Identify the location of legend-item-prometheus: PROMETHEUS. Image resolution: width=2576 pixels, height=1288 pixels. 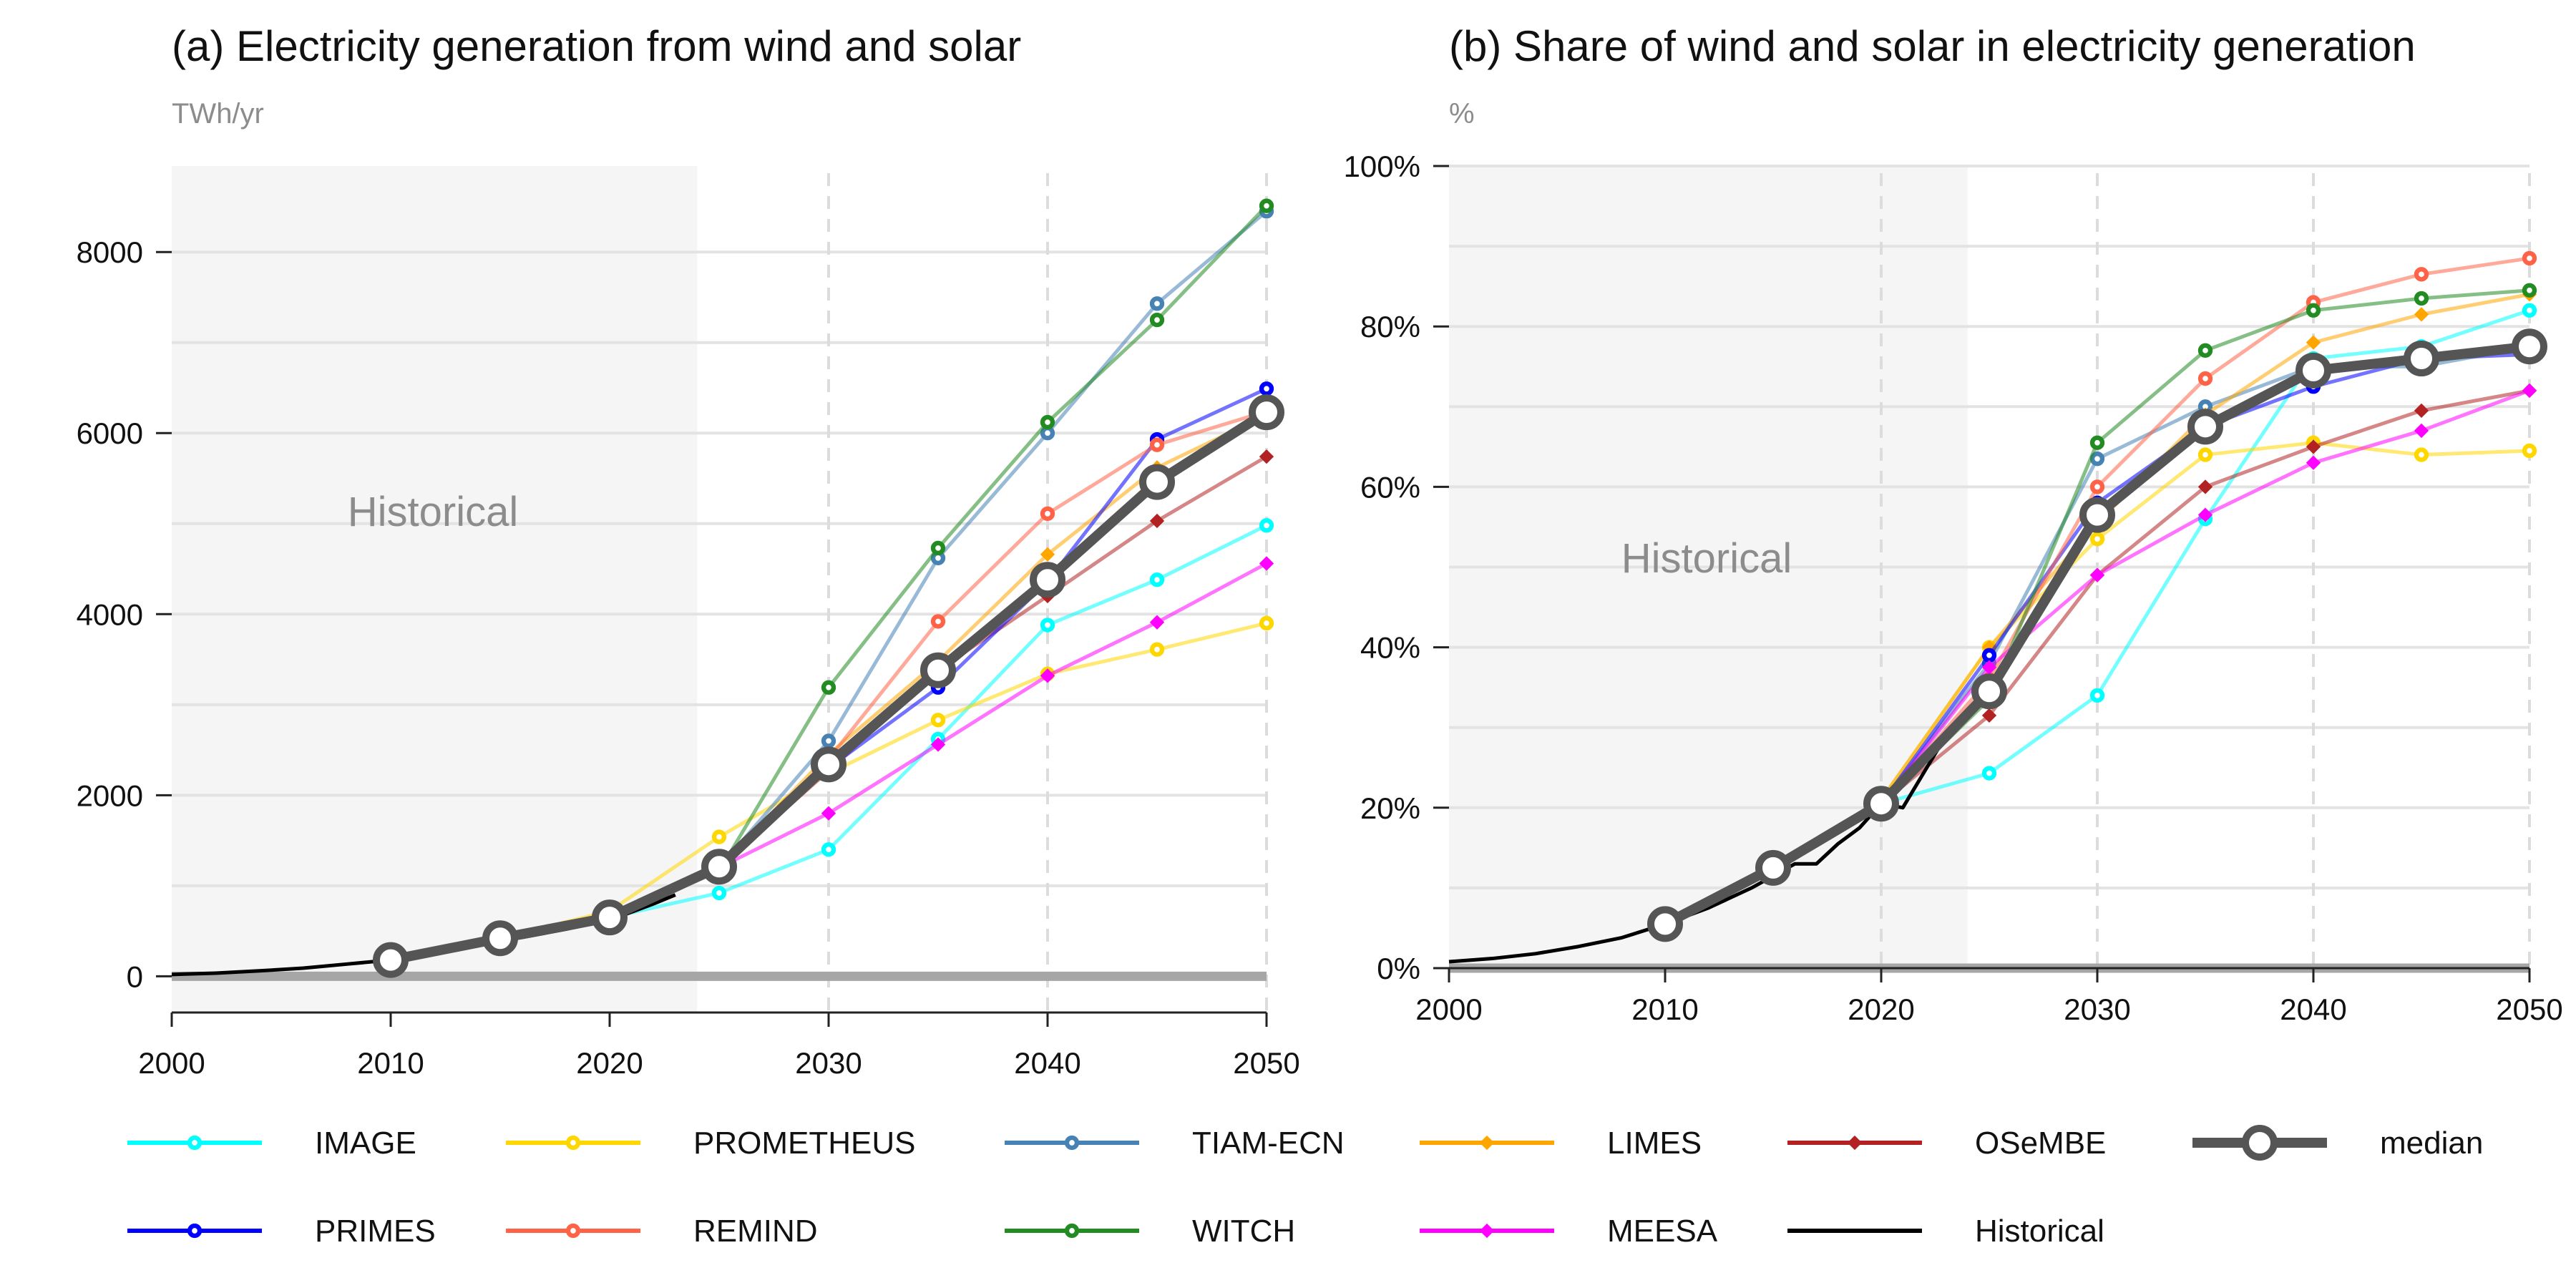
(710, 1143).